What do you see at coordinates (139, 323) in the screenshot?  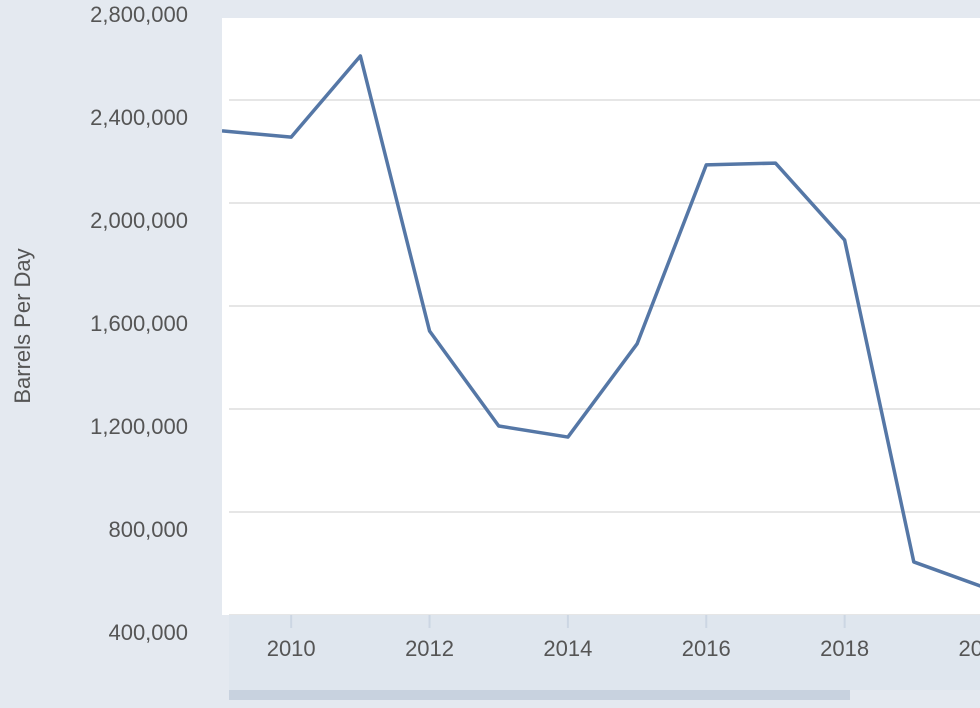 I see `y-tick-label: 1,600,000` at bounding box center [139, 323].